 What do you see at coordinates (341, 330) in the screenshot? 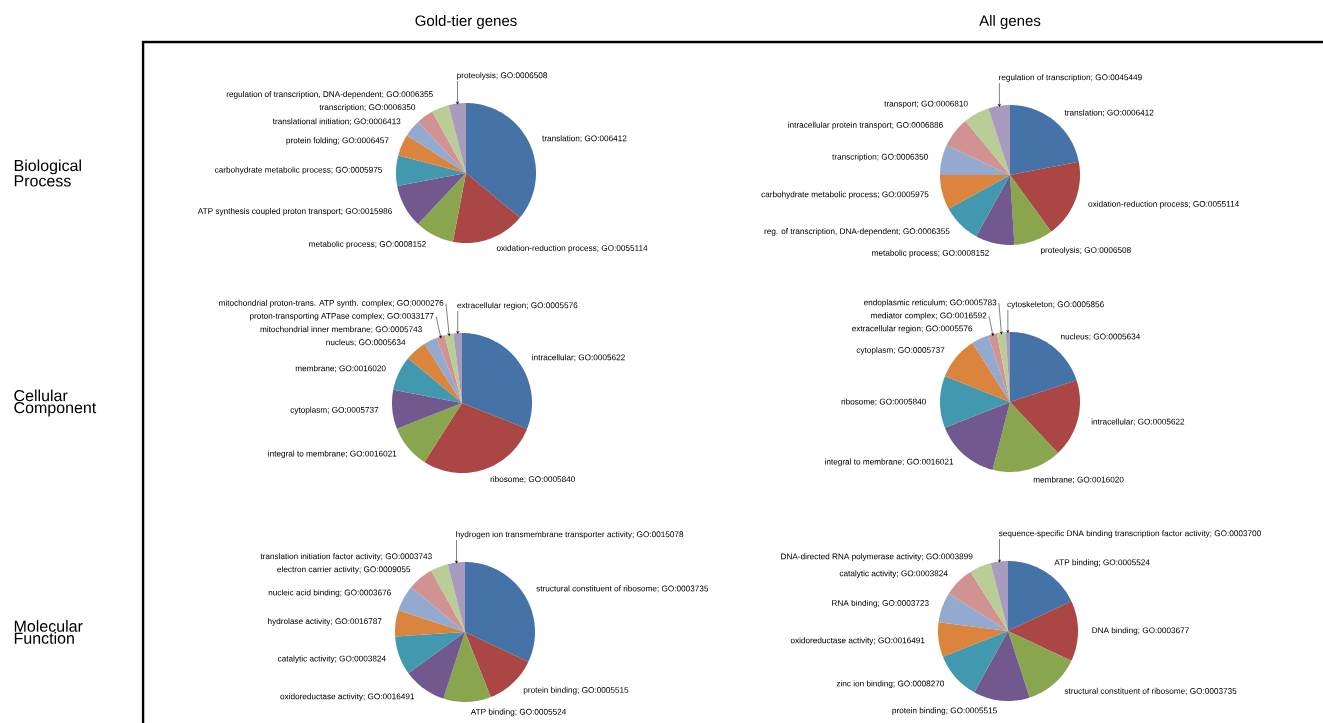
I see `slice-label: mitochondrial inner membrane; GO:0005743` at bounding box center [341, 330].